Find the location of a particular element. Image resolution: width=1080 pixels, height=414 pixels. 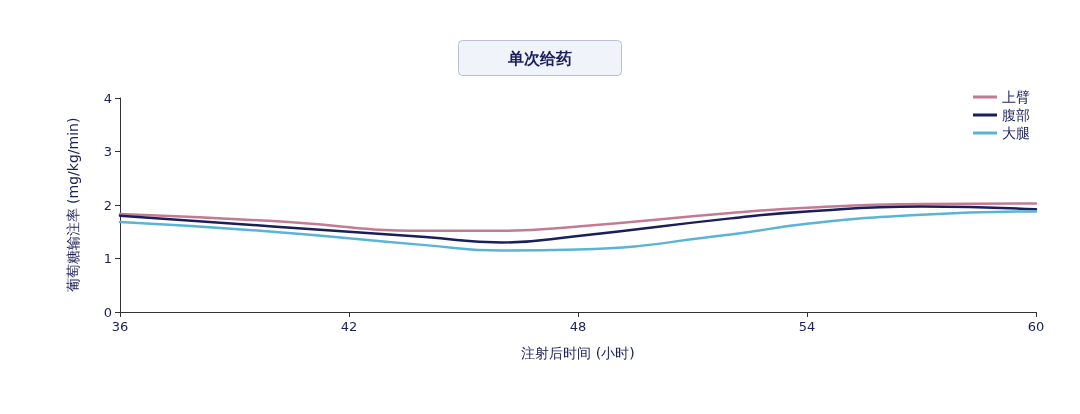

x-tick-label: 36 is located at coordinates (120, 326).